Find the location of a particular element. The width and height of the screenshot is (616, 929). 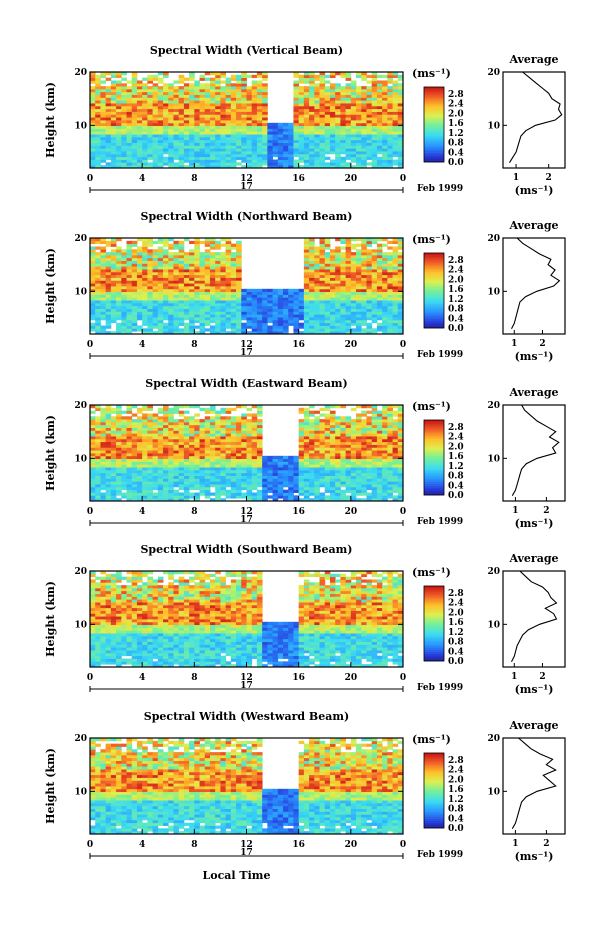

x-axis-label: Local Time is located at coordinates (237, 875).